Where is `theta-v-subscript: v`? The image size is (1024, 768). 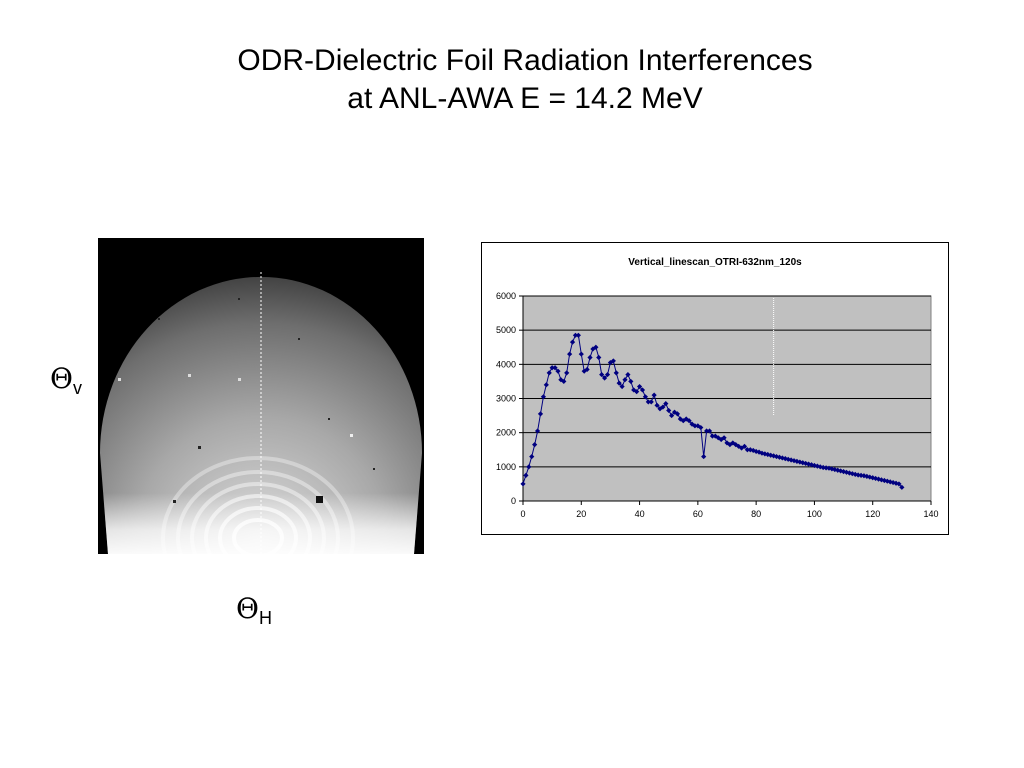
theta-v-subscript: v is located at coordinates (77, 388).